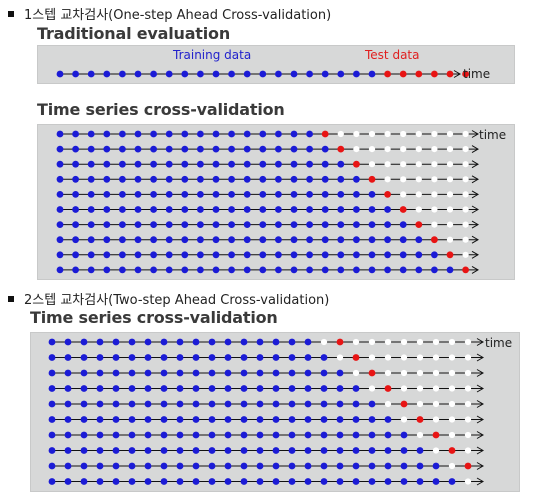 Image resolution: width=539 pixels, height=500 pixels. What do you see at coordinates (480, 450) in the screenshot?
I see `panel-cv2-row-7-arrow-icon` at bounding box center [480, 450].